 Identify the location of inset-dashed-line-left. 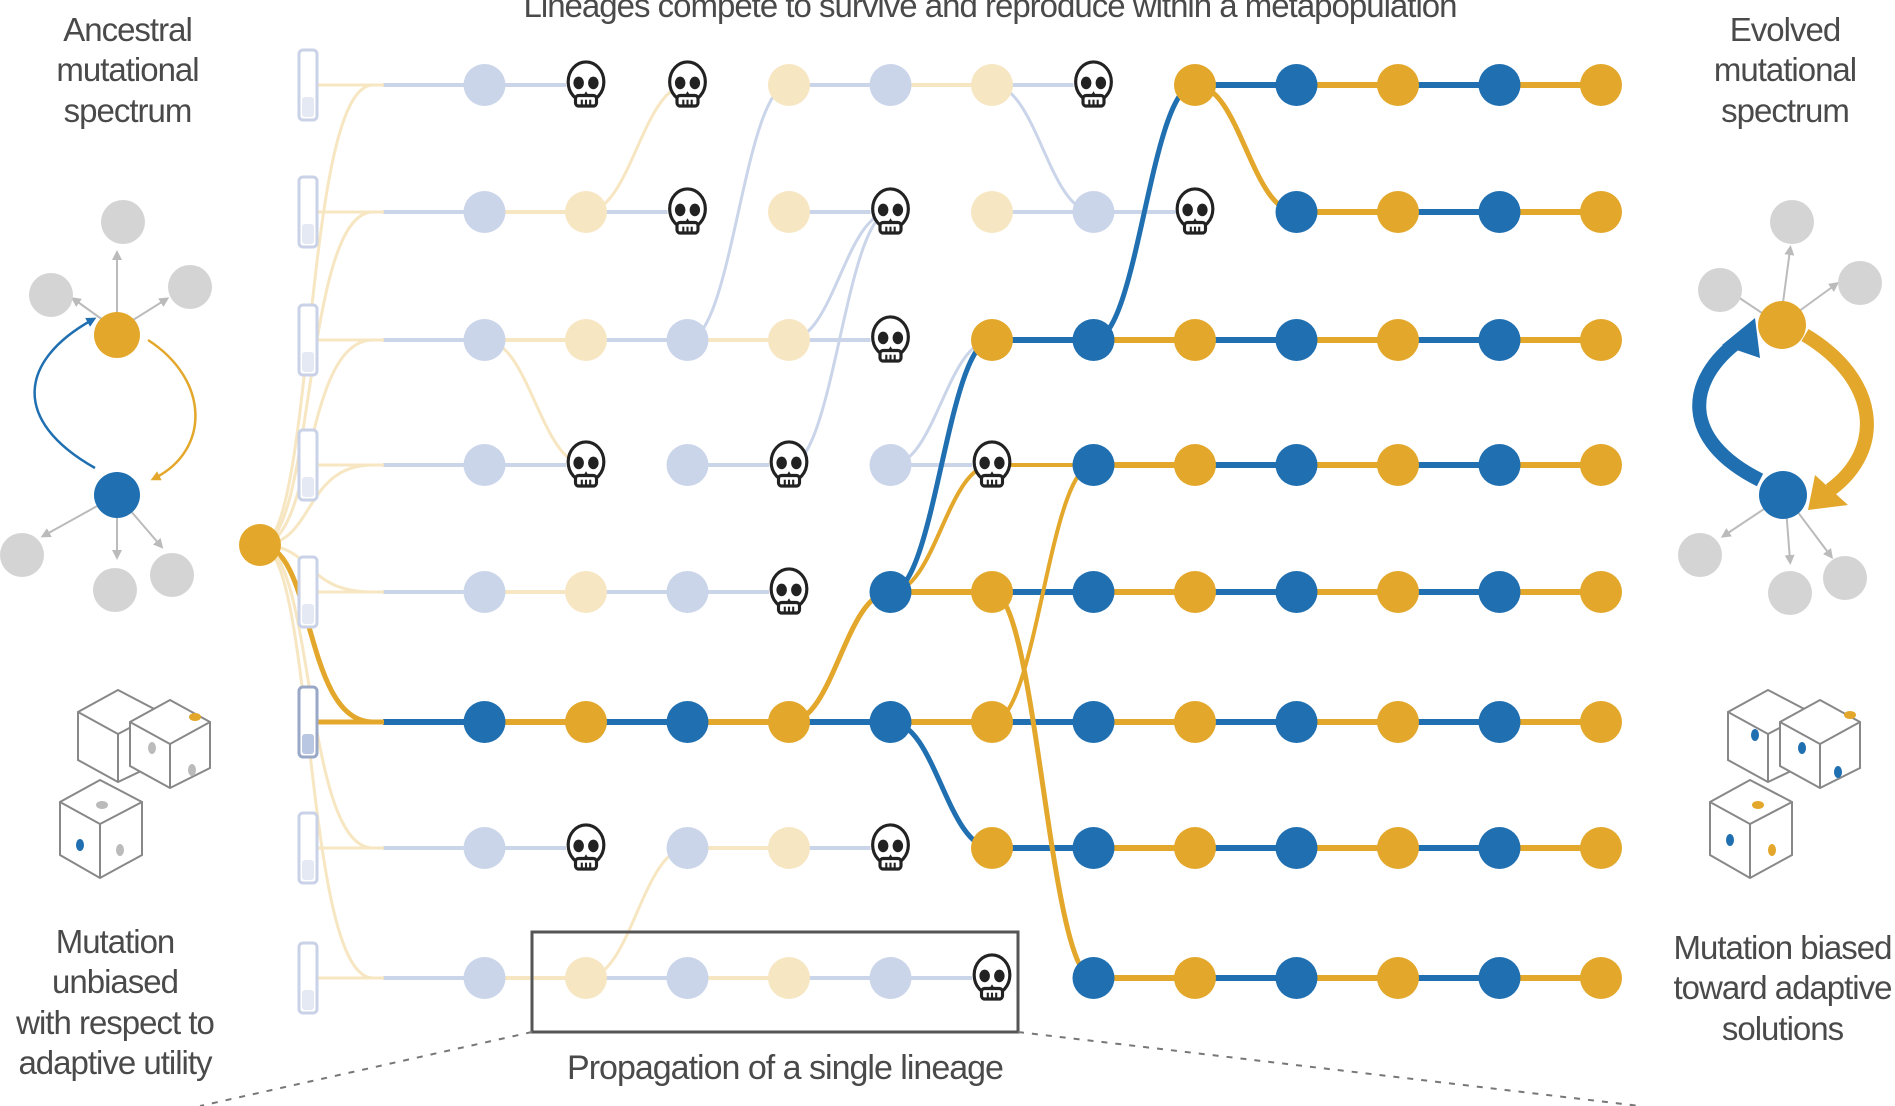
(366, 1068).